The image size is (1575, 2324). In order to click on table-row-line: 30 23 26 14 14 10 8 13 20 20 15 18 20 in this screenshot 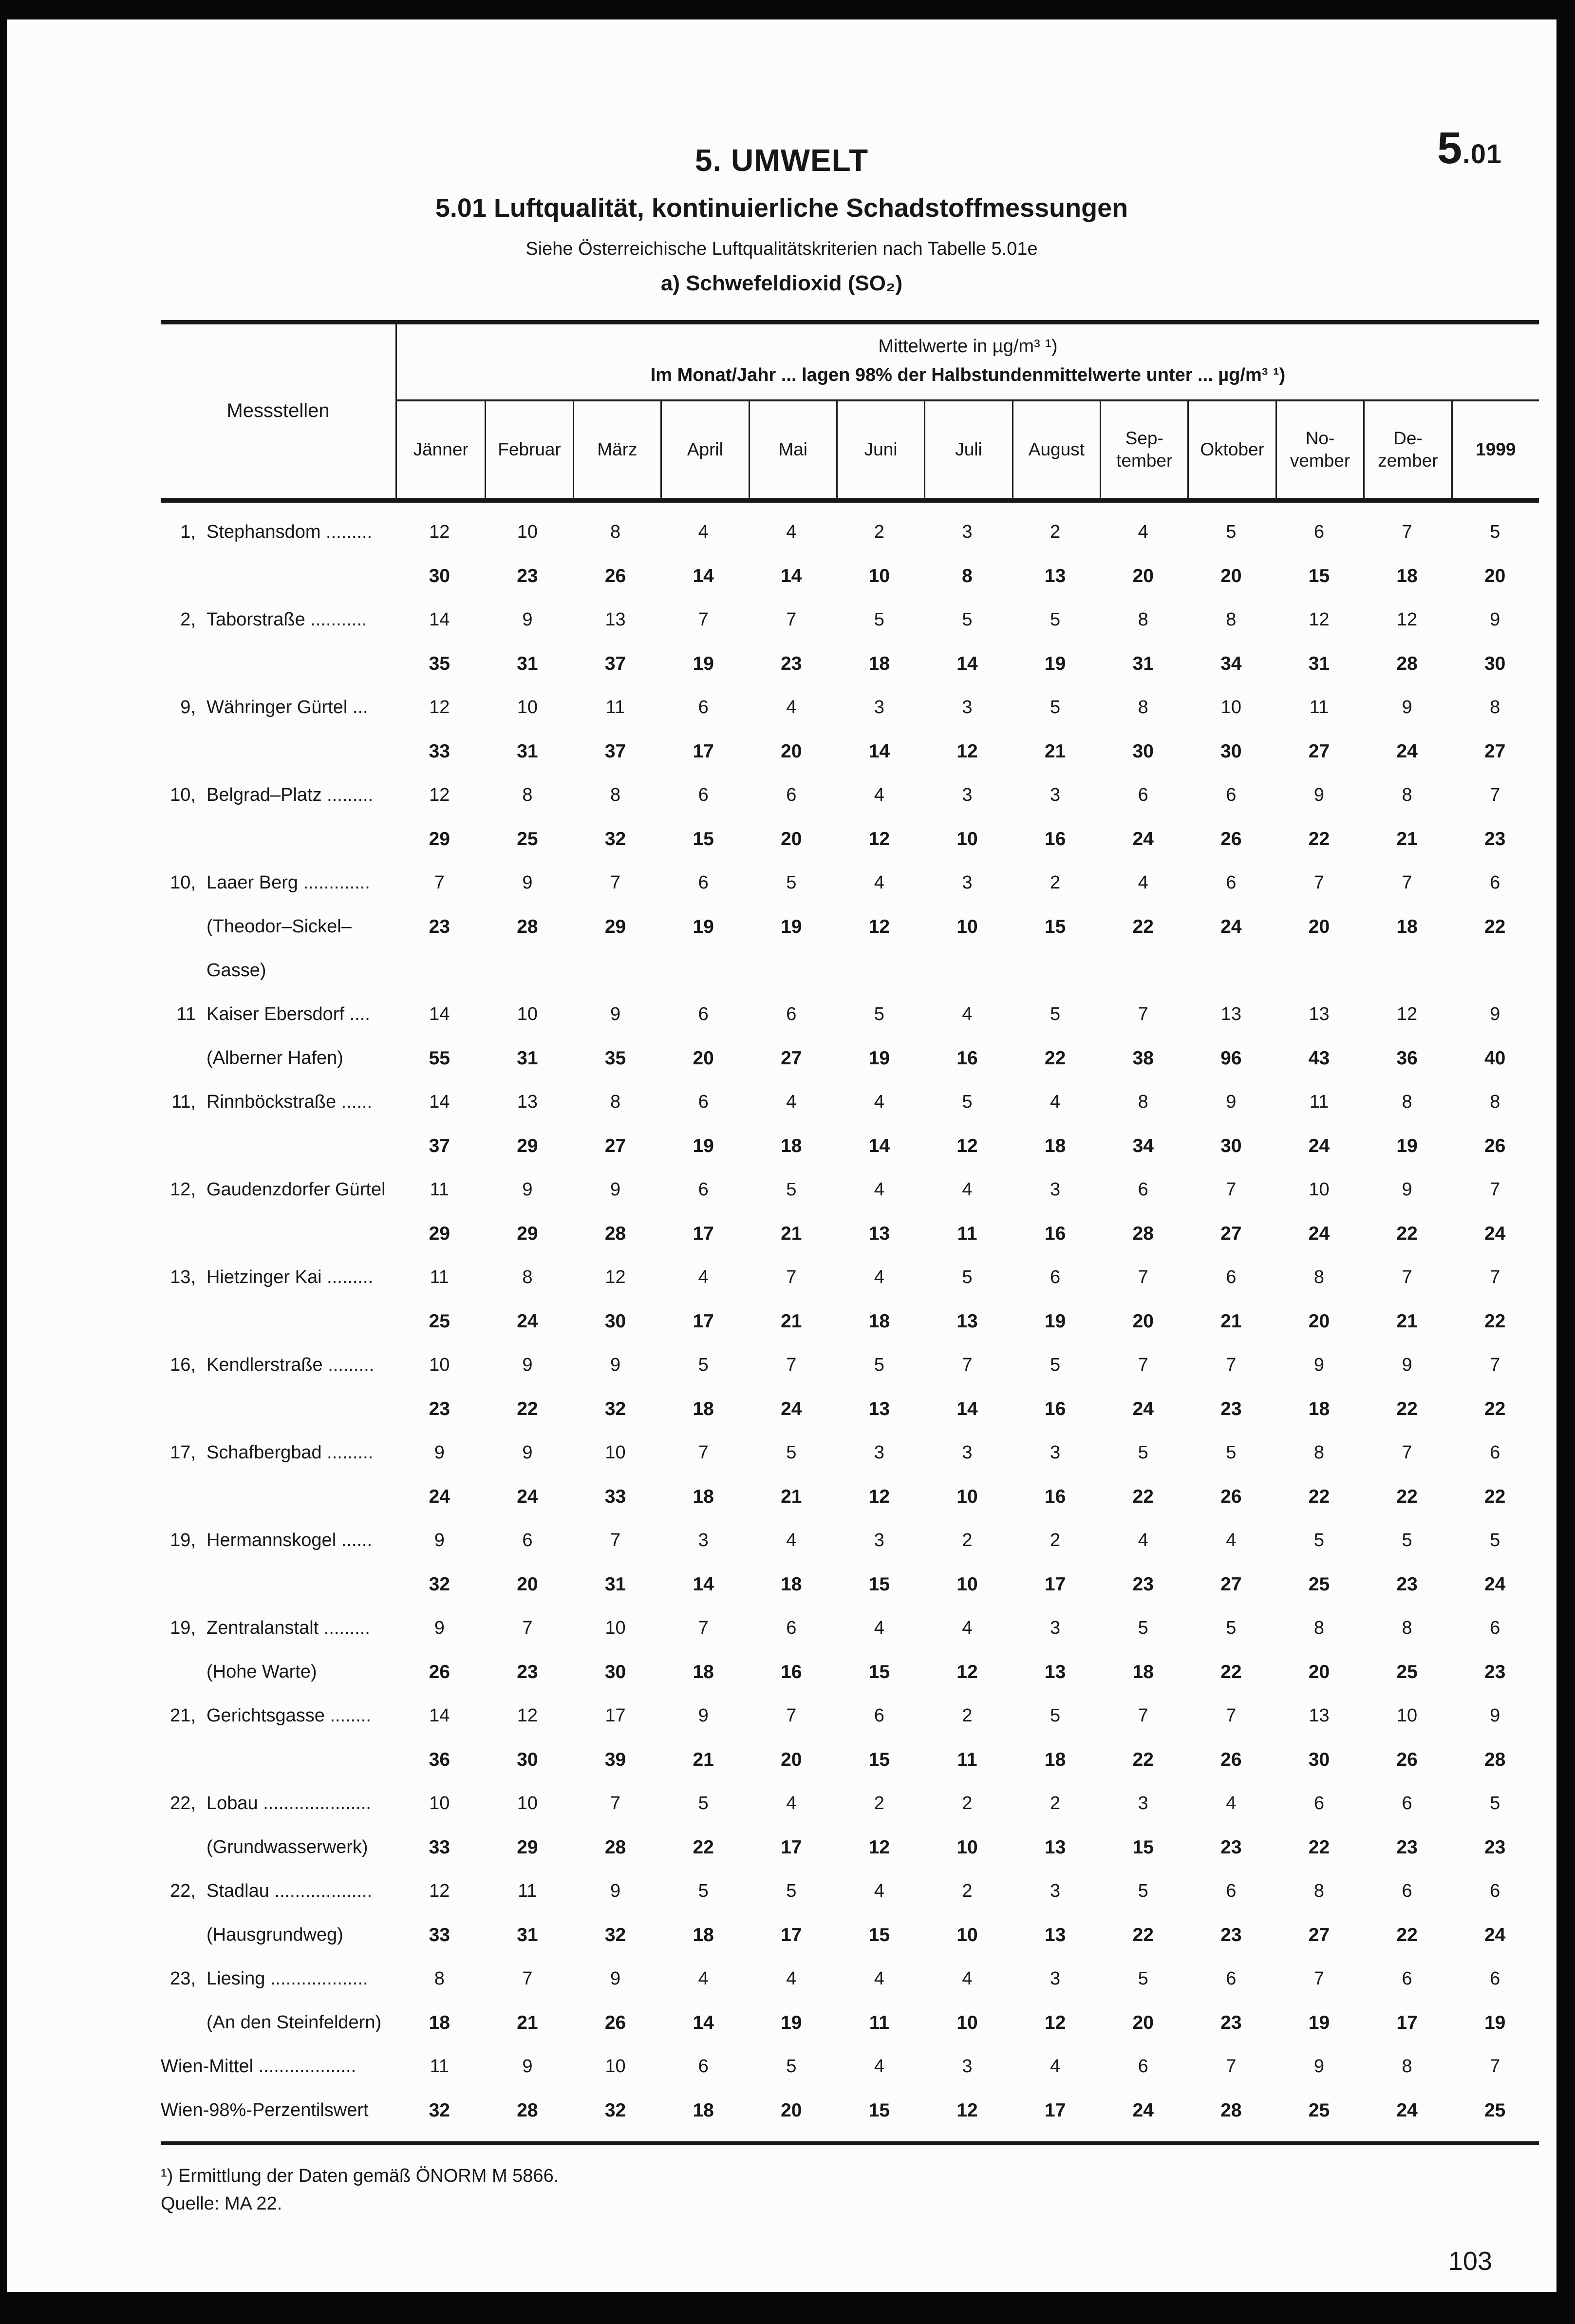, I will do `click(850, 576)`.